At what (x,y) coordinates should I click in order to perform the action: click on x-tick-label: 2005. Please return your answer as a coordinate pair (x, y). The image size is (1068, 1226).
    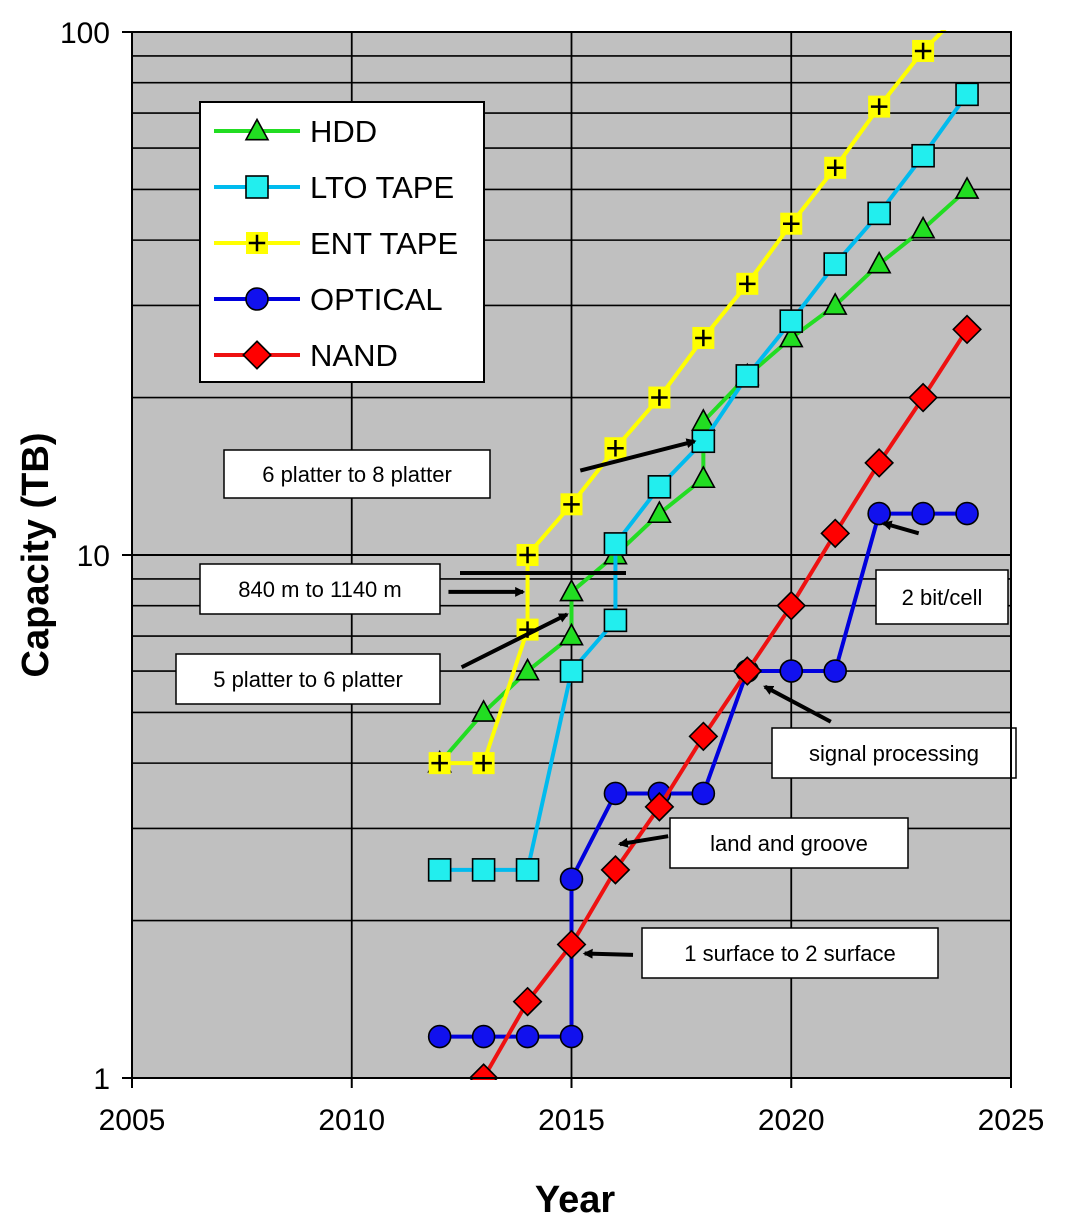
    Looking at the image, I should click on (132, 1120).